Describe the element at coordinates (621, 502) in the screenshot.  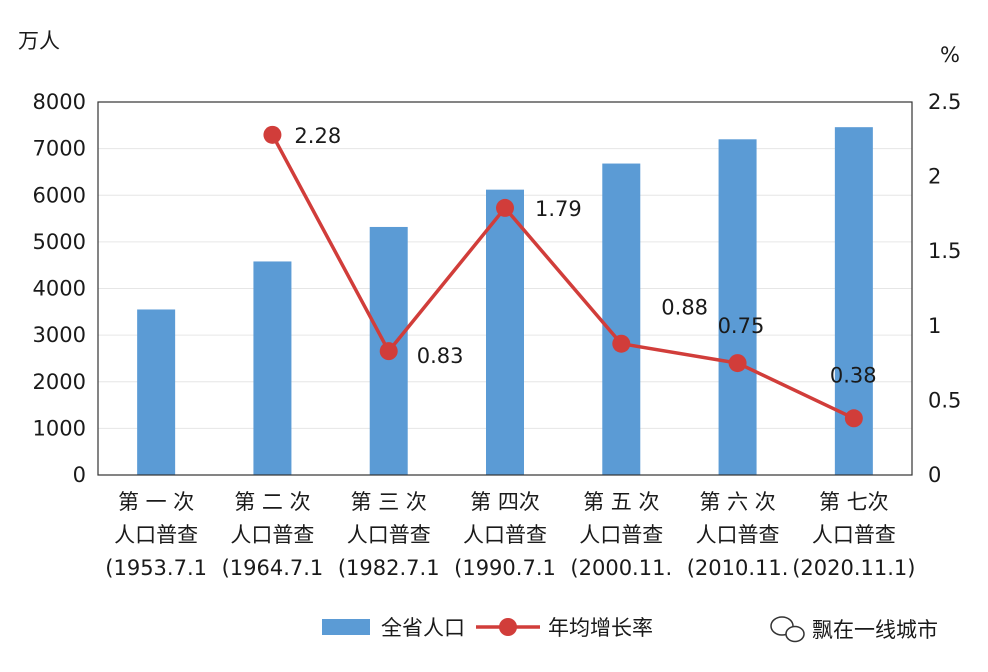
I see `category-label: 第 五 次` at that location.